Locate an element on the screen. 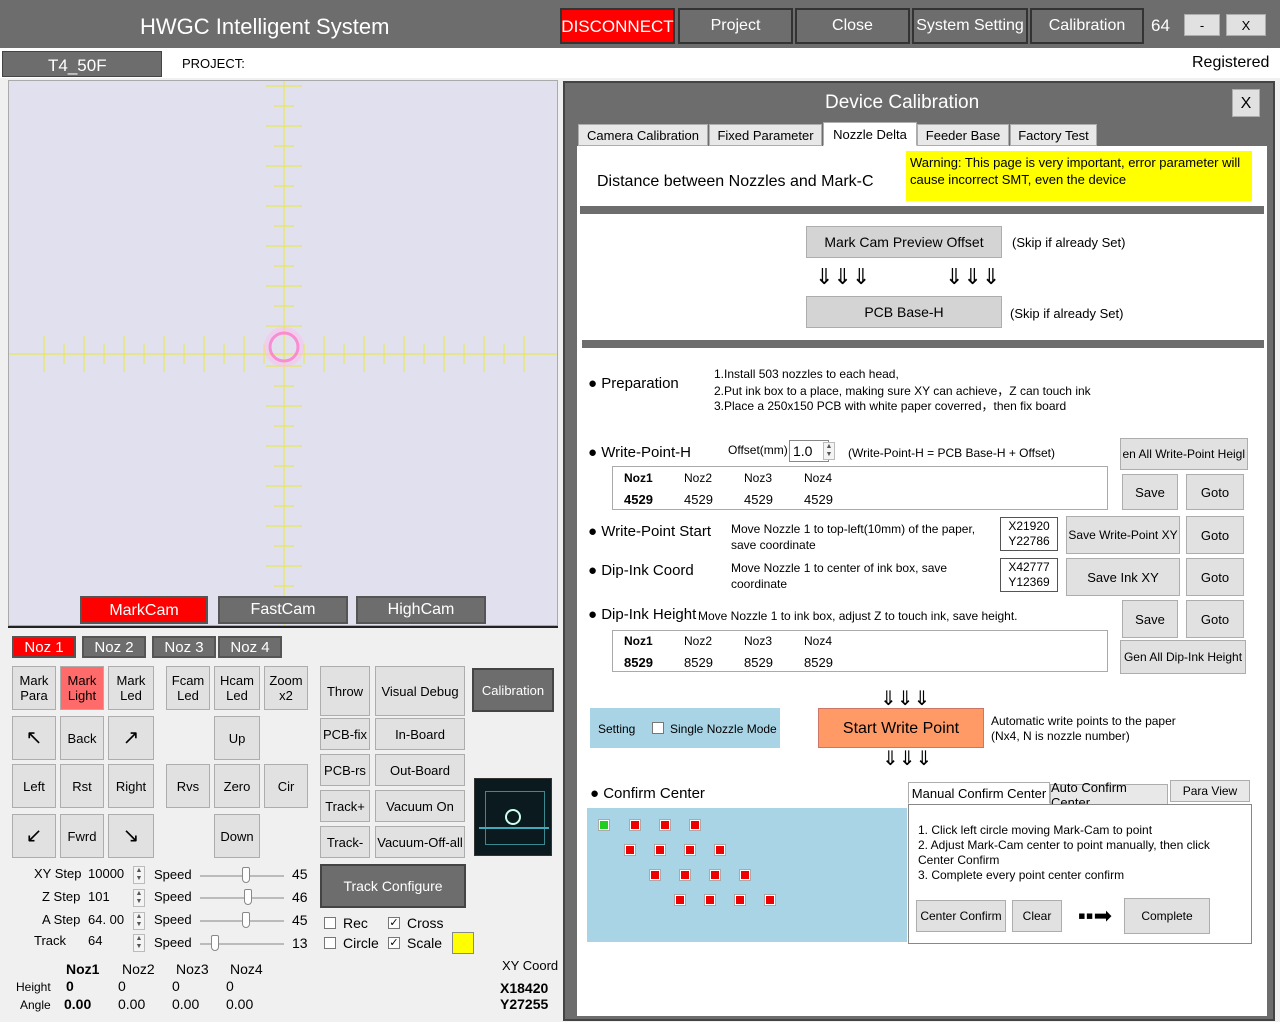  goto-write-point-start-button: Goto is located at coordinates (1215, 535).